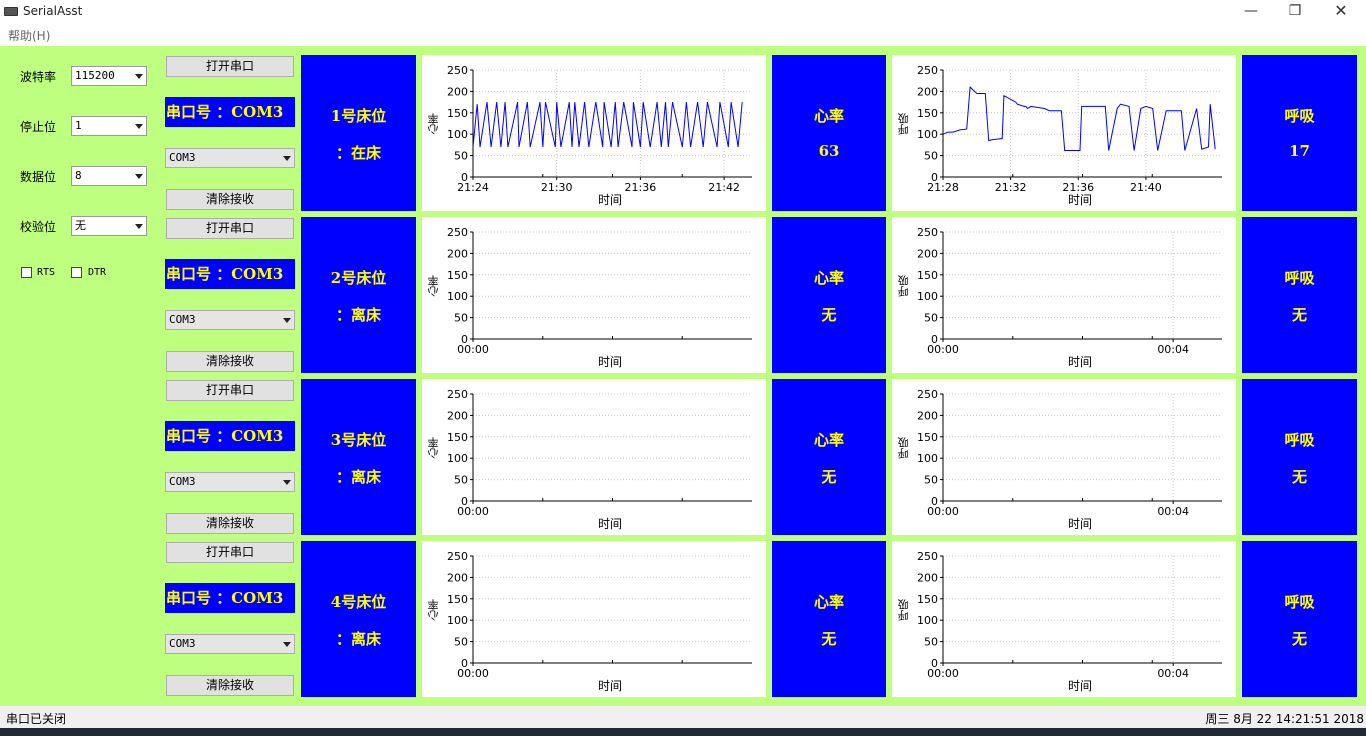 The height and width of the screenshot is (736, 1366). Describe the element at coordinates (1146, 187) in the screenshot. I see `x-tick-label: 21:40` at that location.